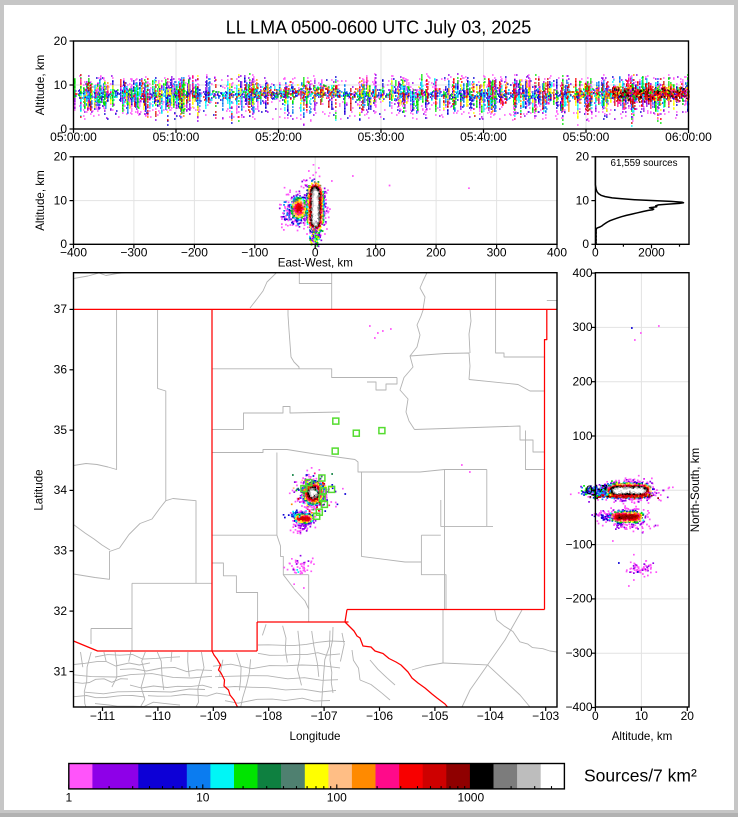 This screenshot has height=817, width=738. What do you see at coordinates (315, 736) in the screenshot?
I see `svg-text: Longitude` at bounding box center [315, 736].